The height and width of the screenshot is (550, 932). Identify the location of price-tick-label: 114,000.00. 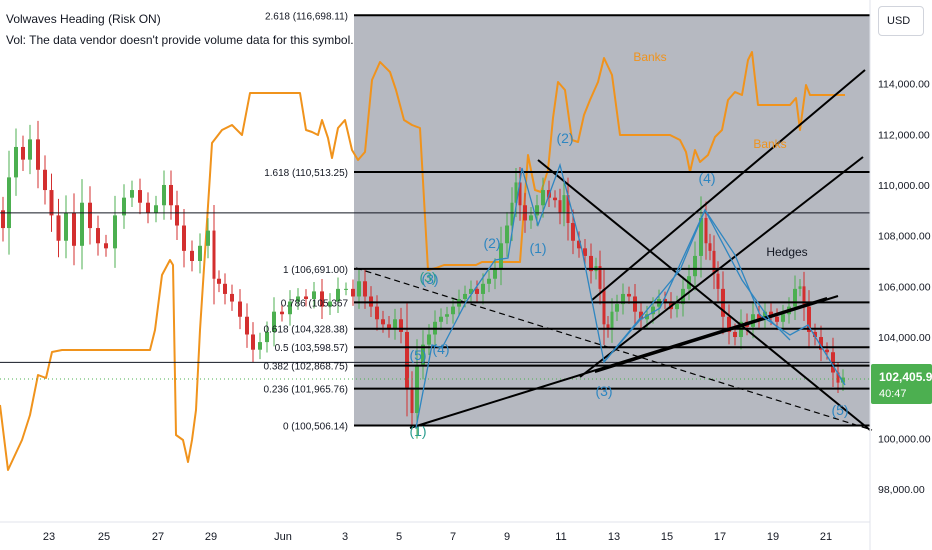
(904, 85).